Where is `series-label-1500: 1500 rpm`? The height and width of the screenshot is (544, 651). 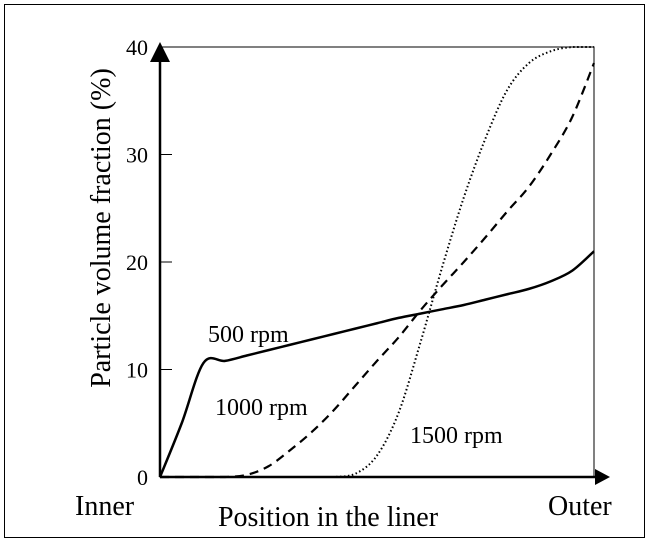
series-label-1500: 1500 rpm is located at coordinates (456, 436).